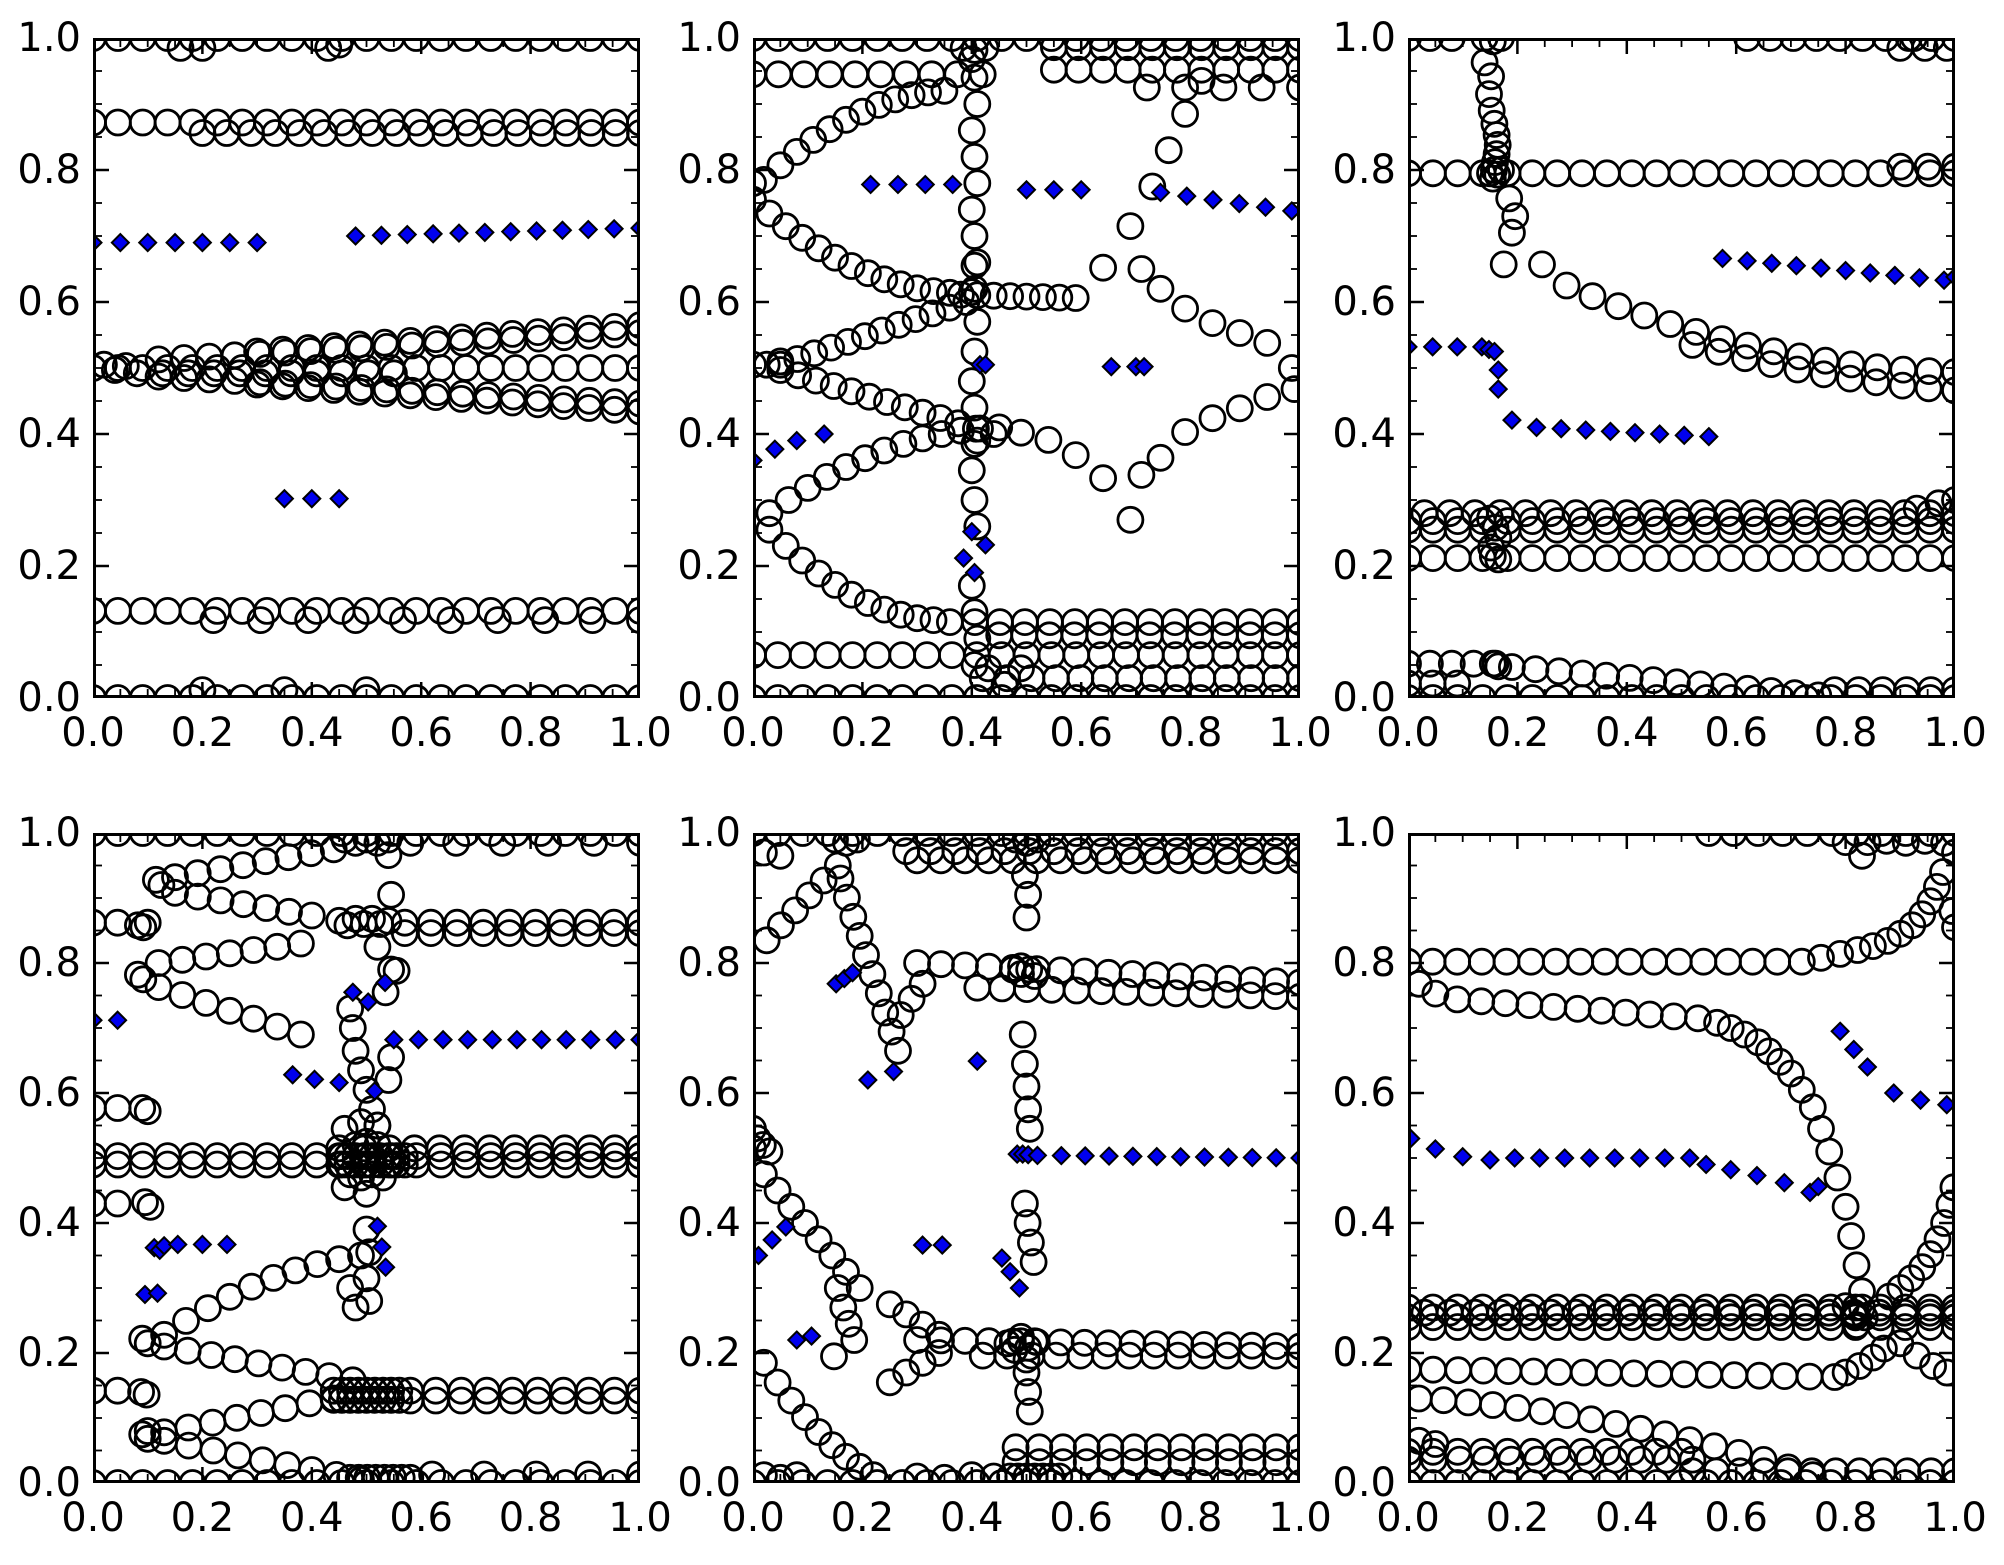 This screenshot has width=2004, height=1565. What do you see at coordinates (49, 434) in the screenshot?
I see `y-tick-label: 0.4` at bounding box center [49, 434].